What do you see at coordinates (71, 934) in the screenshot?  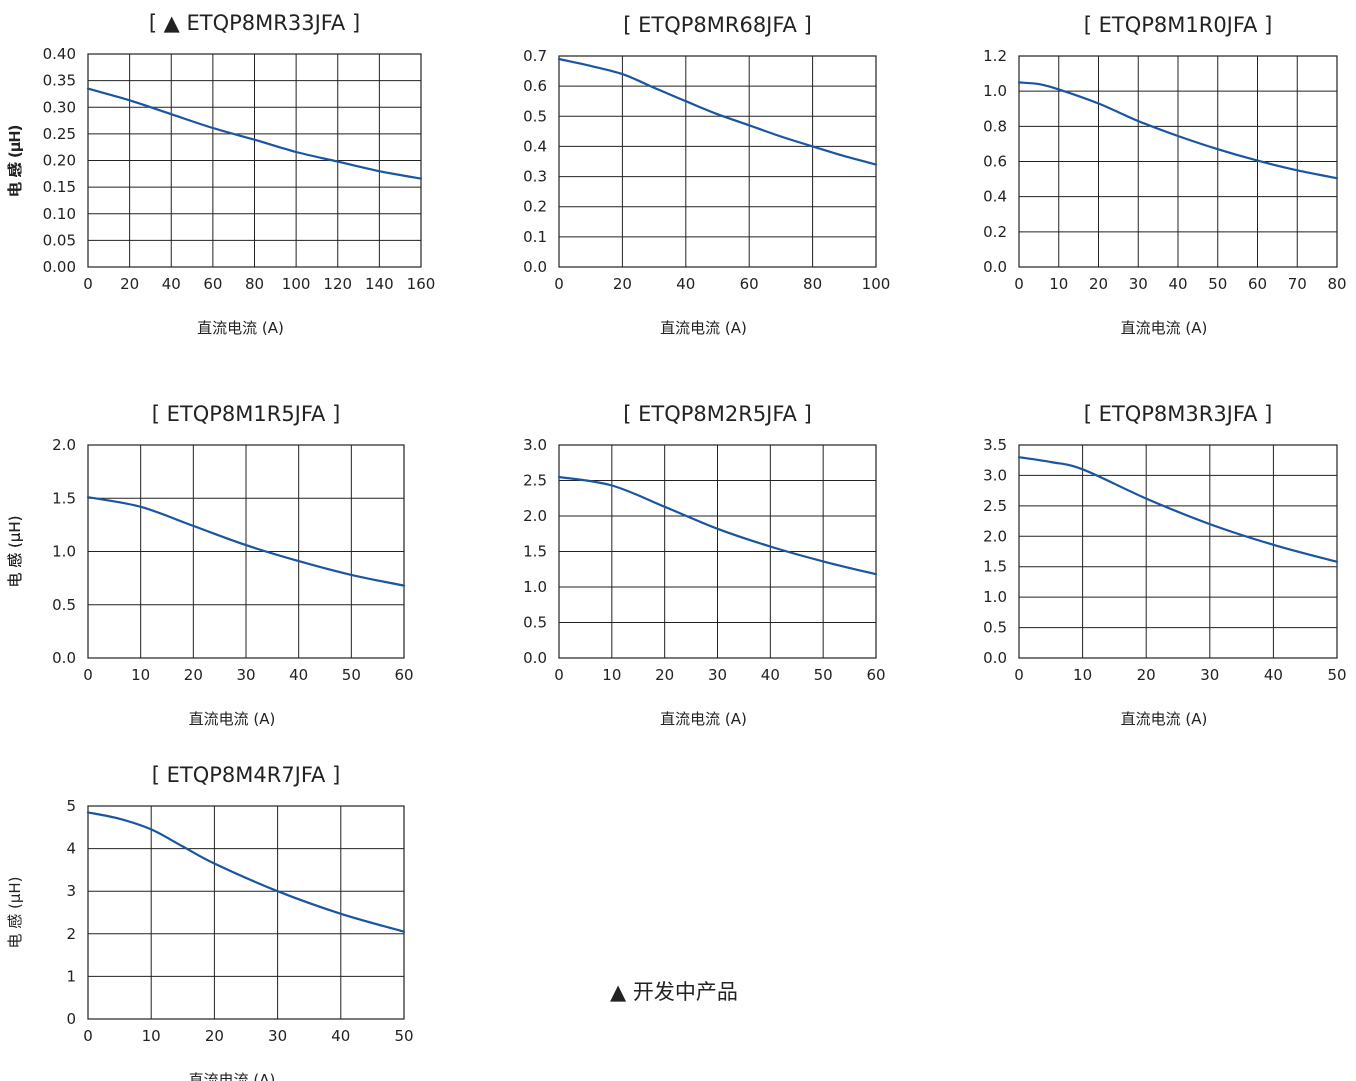 I see `y-tick-label: 2` at bounding box center [71, 934].